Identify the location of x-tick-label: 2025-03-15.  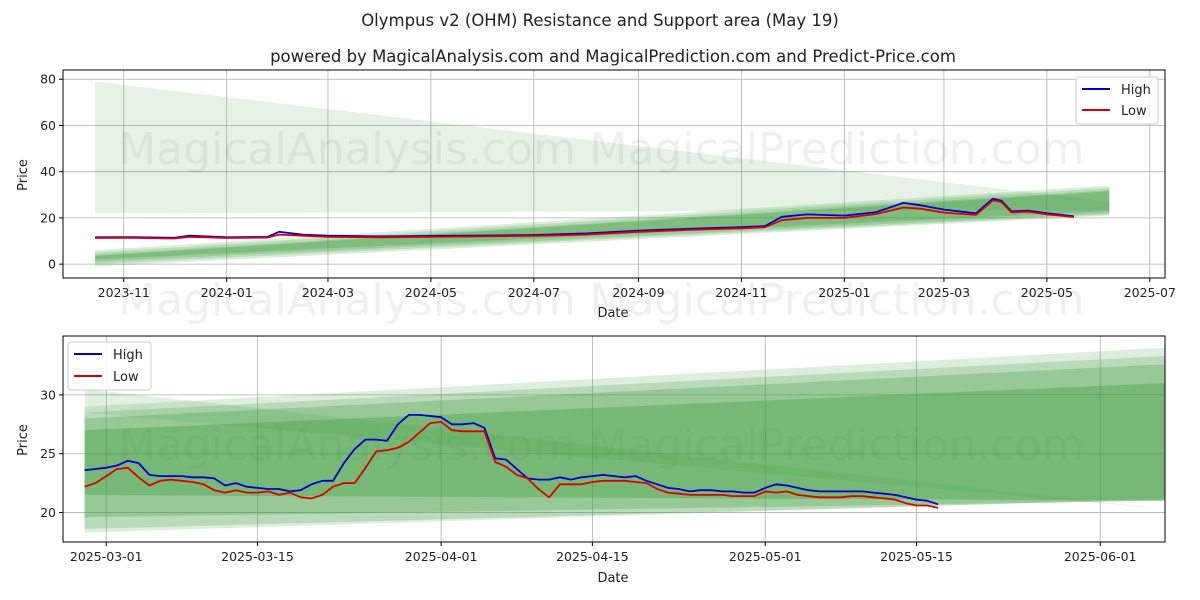
(257, 556).